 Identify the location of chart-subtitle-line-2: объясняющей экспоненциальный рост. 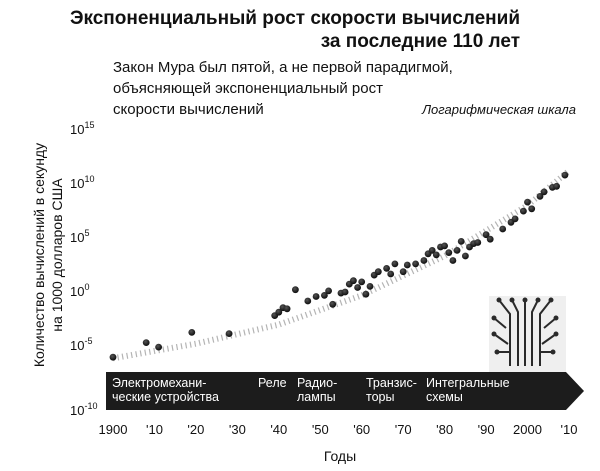
(248, 88).